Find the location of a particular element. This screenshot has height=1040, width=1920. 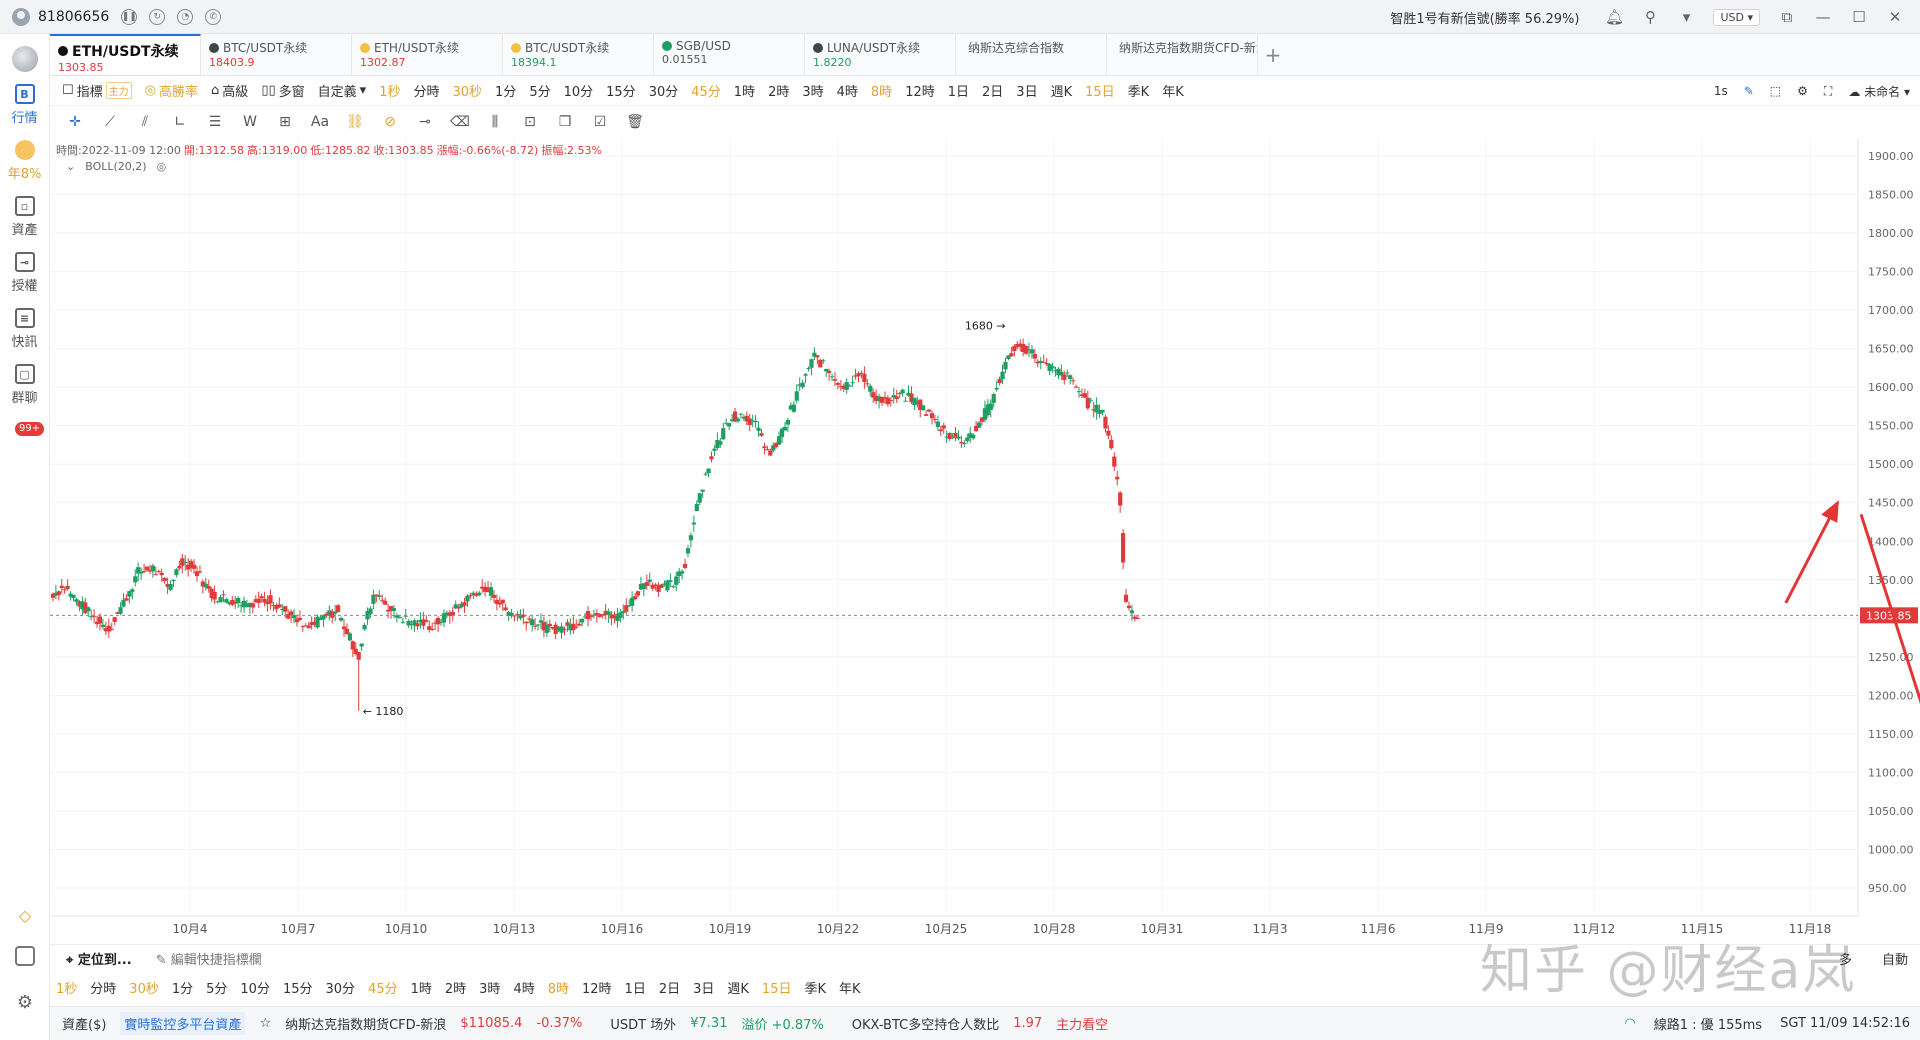

bottom-interval-2: 30秒 is located at coordinates (144, 989).